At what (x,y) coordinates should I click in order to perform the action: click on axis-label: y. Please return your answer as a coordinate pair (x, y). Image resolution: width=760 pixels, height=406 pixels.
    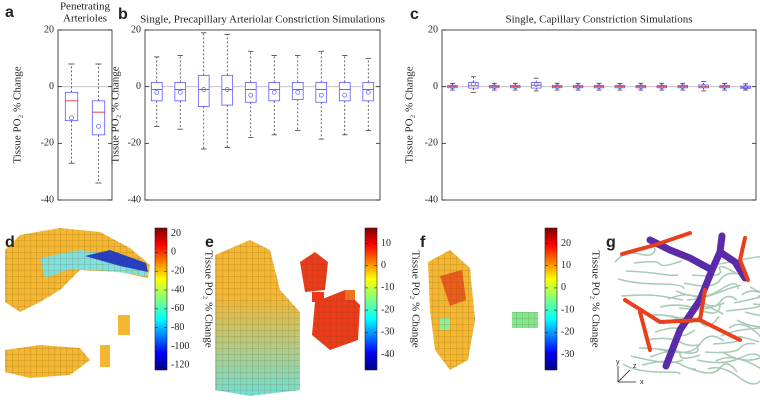
    Looking at the image, I should click on (618, 362).